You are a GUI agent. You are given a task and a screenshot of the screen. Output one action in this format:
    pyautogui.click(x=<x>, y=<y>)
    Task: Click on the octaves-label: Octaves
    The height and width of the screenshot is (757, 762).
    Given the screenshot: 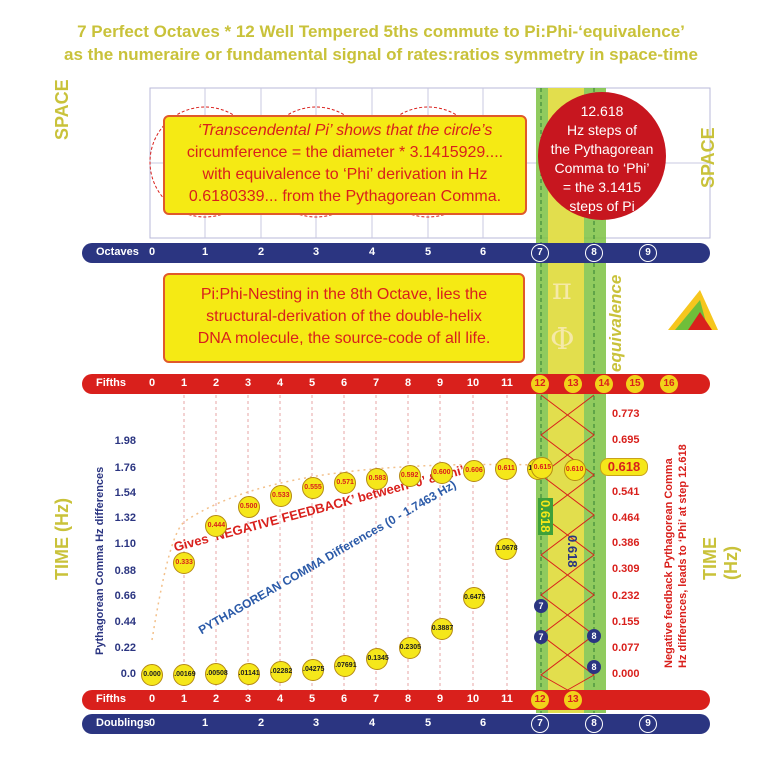 What is the action you would take?
    pyautogui.click(x=117, y=252)
    